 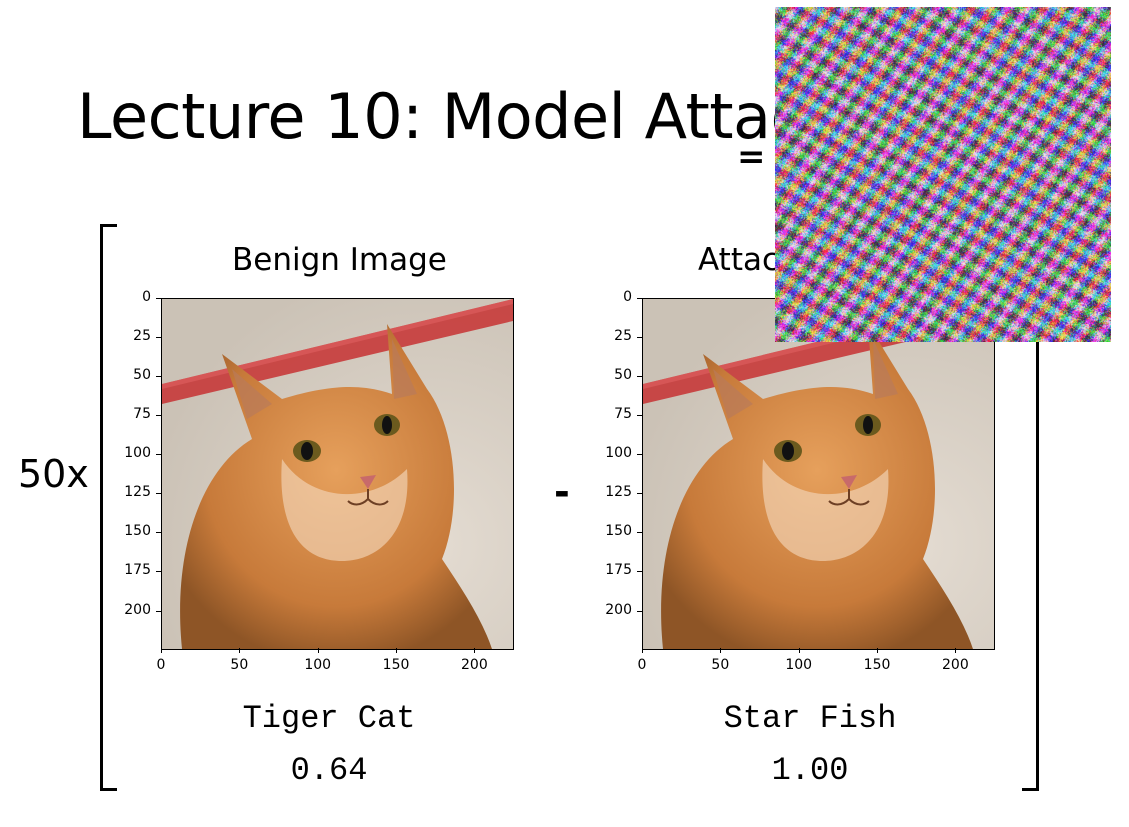 I want to click on benign-cat-image, so click(x=337, y=474).